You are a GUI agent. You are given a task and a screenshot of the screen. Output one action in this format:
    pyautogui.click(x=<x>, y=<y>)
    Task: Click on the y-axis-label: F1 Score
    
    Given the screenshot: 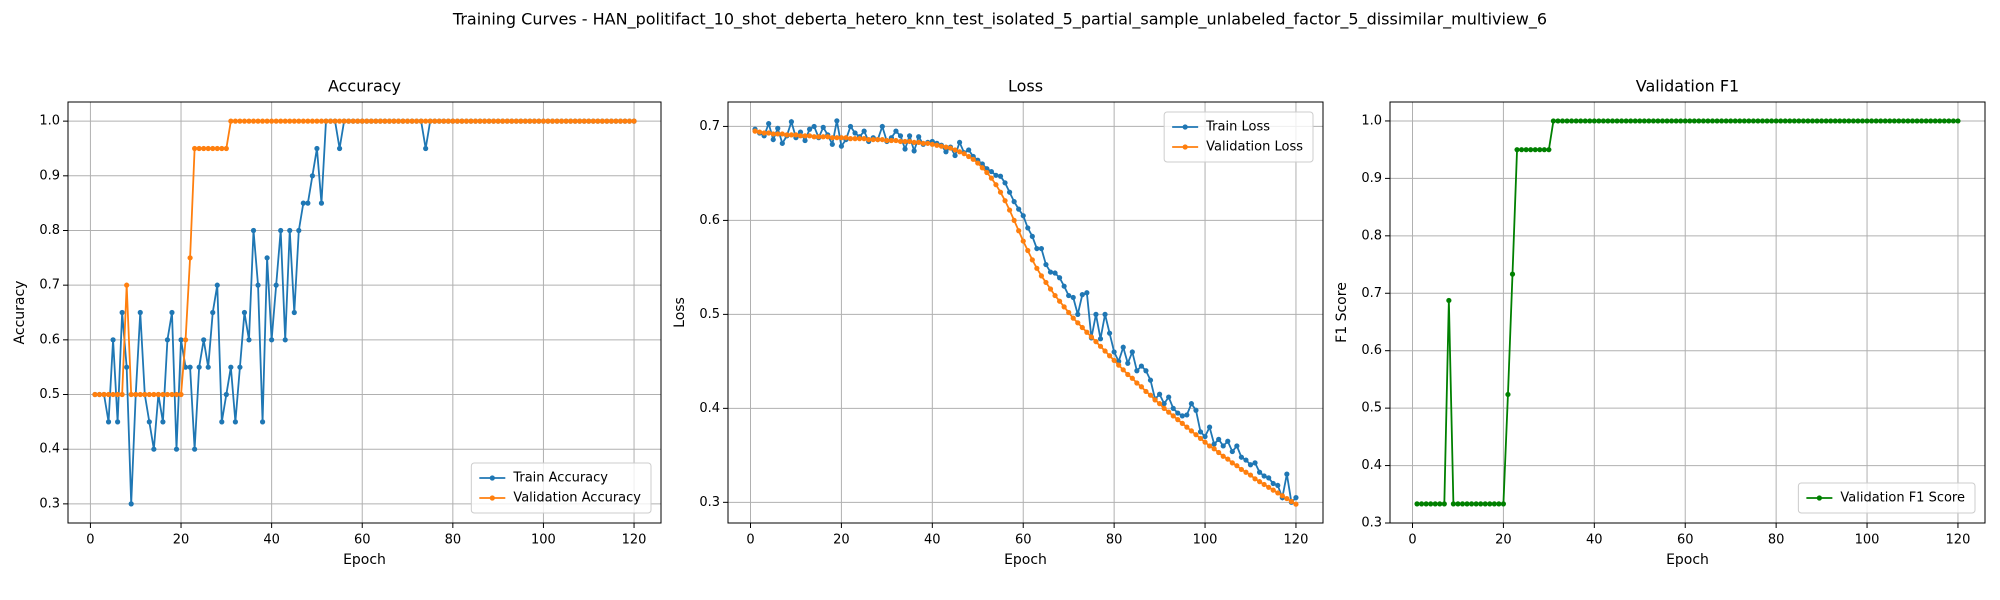 What is the action you would take?
    pyautogui.click(x=1342, y=312)
    